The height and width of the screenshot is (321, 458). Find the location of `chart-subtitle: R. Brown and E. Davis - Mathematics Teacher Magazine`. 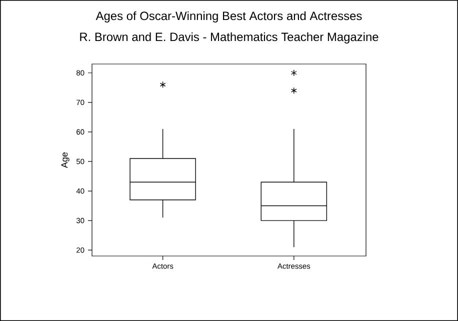

chart-subtitle: R. Brown and E. Davis - Mathematics Teacher Magazine is located at coordinates (229, 38).